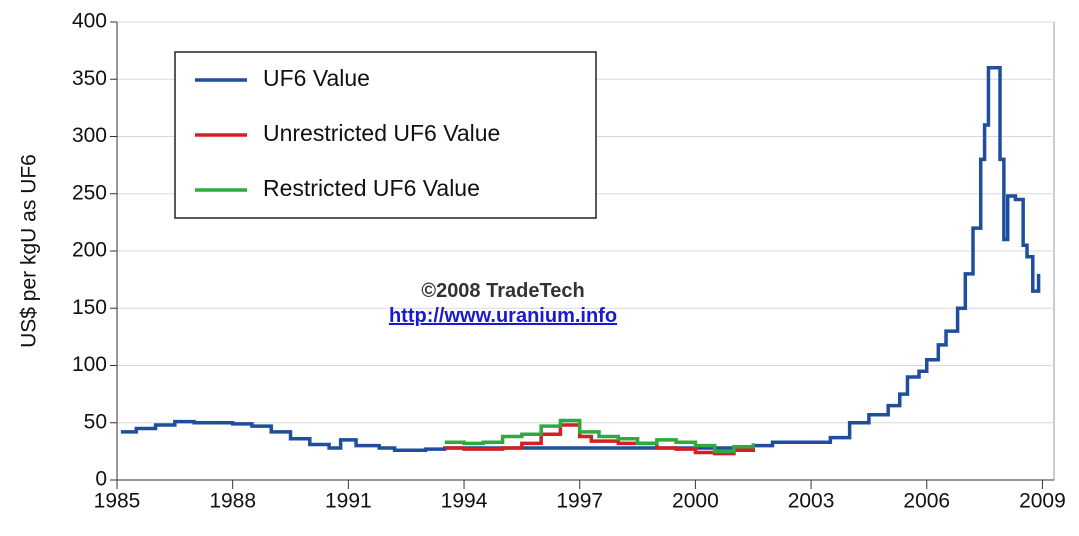  Describe the element at coordinates (371, 188) in the screenshot. I see `legend-label: Restricted UF6 Value` at that location.